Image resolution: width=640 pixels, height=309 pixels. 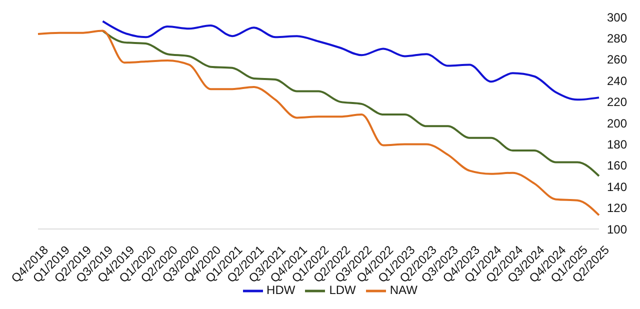 What do you see at coordinates (617, 123) in the screenshot?
I see `y-tick-label: 200` at bounding box center [617, 123].